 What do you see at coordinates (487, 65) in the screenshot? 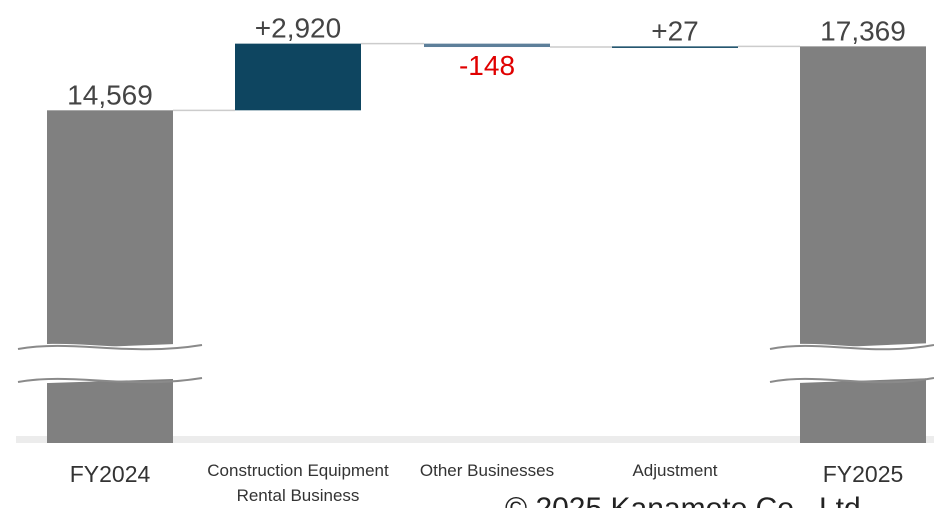
I see `value-label: -148` at bounding box center [487, 65].